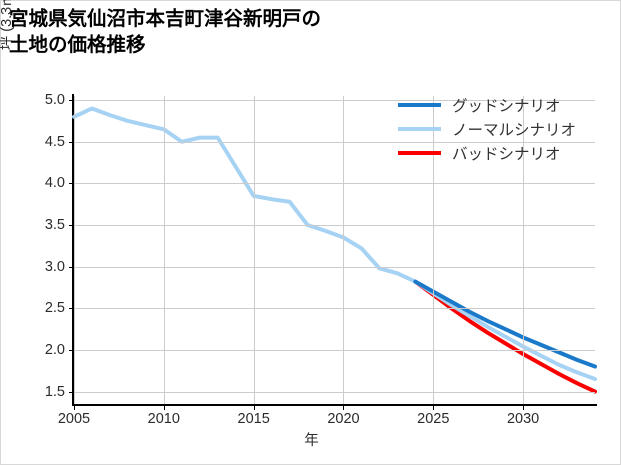 This screenshot has height=465, width=621. What do you see at coordinates (343, 419) in the screenshot?
I see `x-tick-label: 2020` at bounding box center [343, 419].